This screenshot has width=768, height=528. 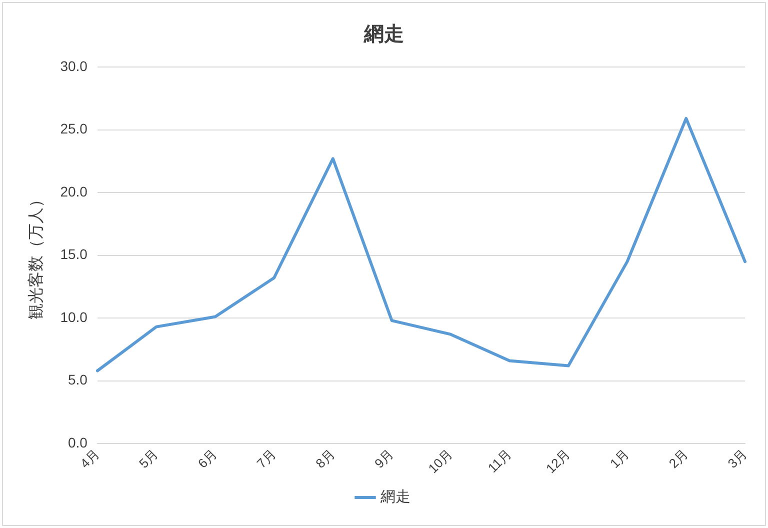 I want to click on y-tick-label: 30.0, so click(x=74, y=66).